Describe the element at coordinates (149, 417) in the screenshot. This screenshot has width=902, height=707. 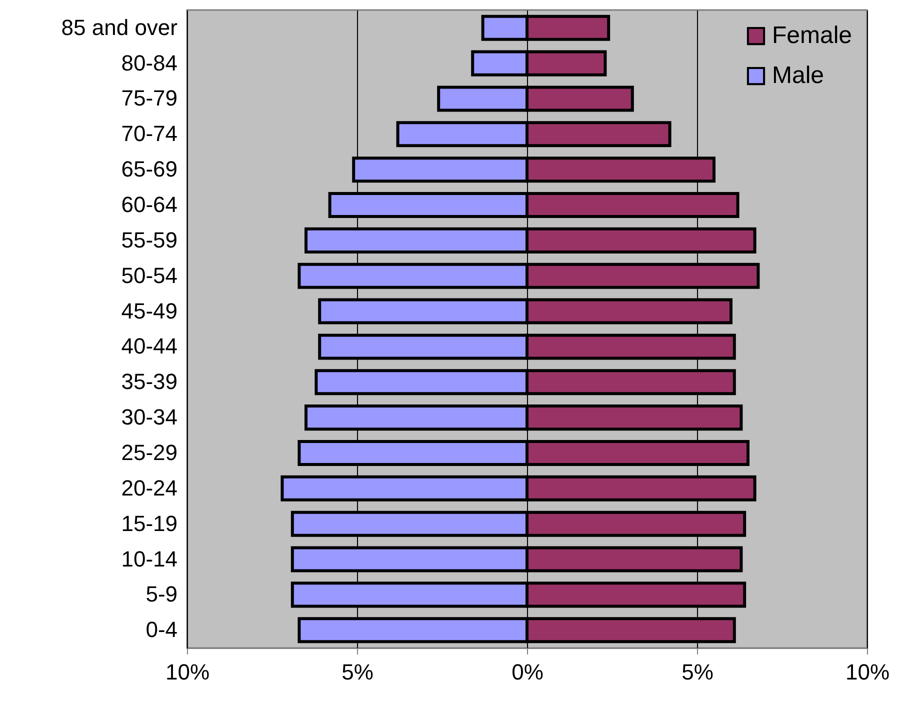
I see `y-tick-label: 30-34` at that location.